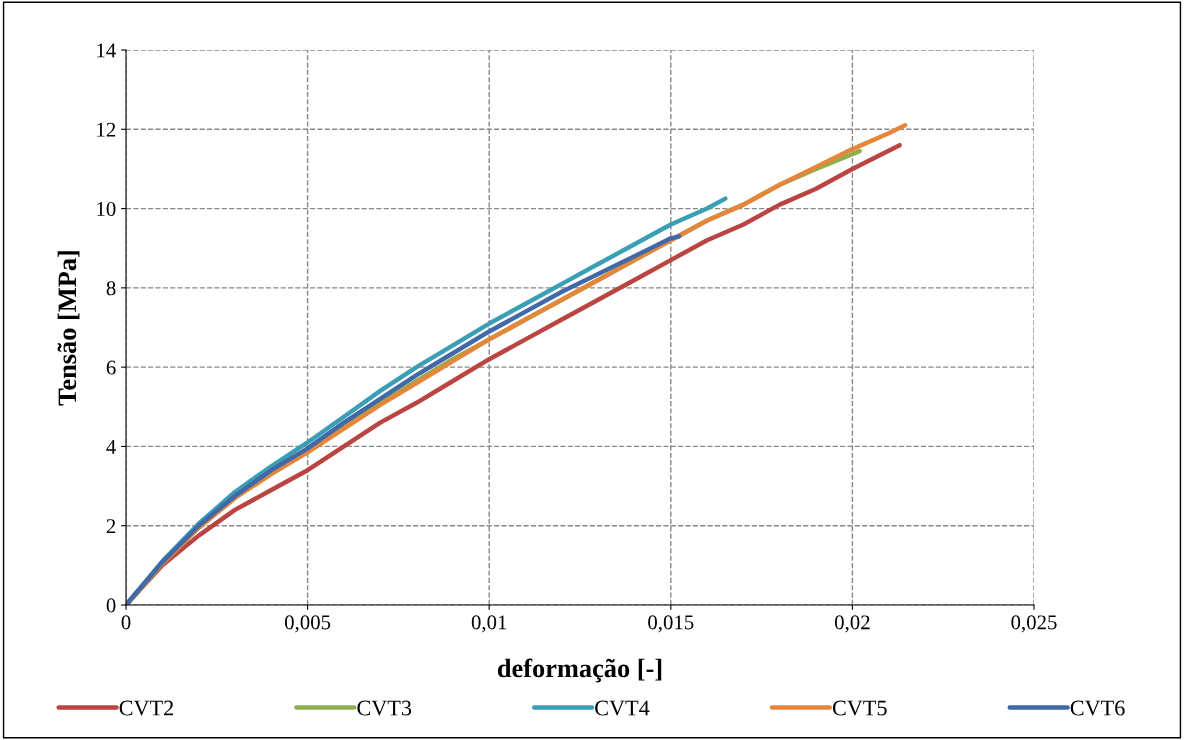 The height and width of the screenshot is (740, 1184). What do you see at coordinates (307, 624) in the screenshot?
I see `x-tick-label: 0,005` at bounding box center [307, 624].